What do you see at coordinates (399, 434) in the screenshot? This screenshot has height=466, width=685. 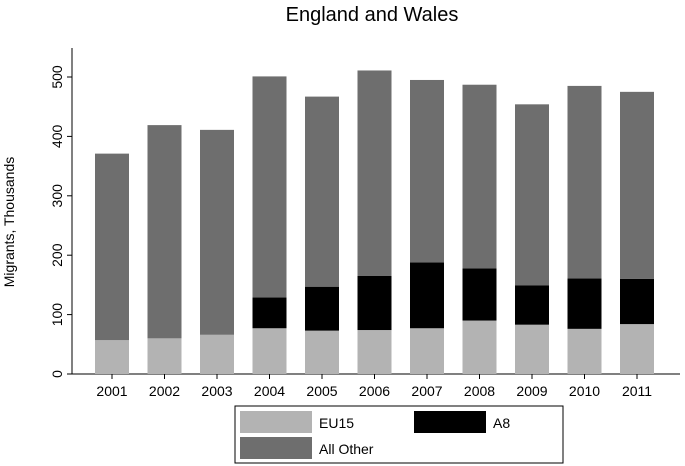 I see `legend: EU15 A8 All Other` at bounding box center [399, 434].